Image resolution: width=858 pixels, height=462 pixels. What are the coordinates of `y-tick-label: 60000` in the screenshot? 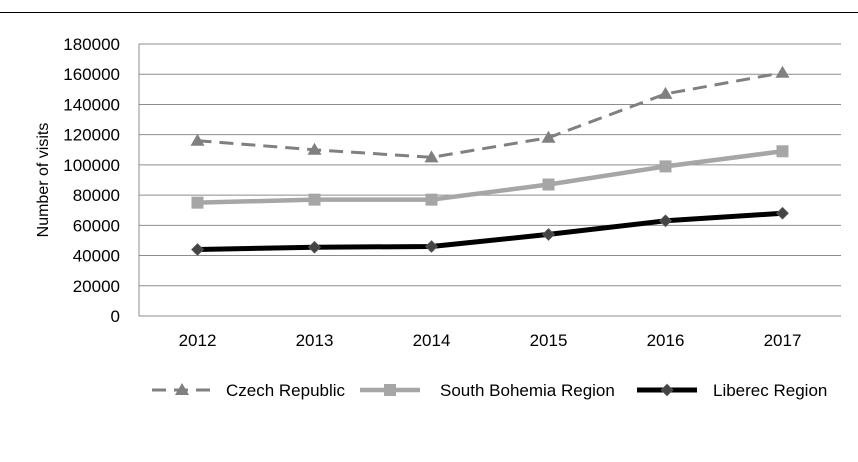 It's located at (96, 225).